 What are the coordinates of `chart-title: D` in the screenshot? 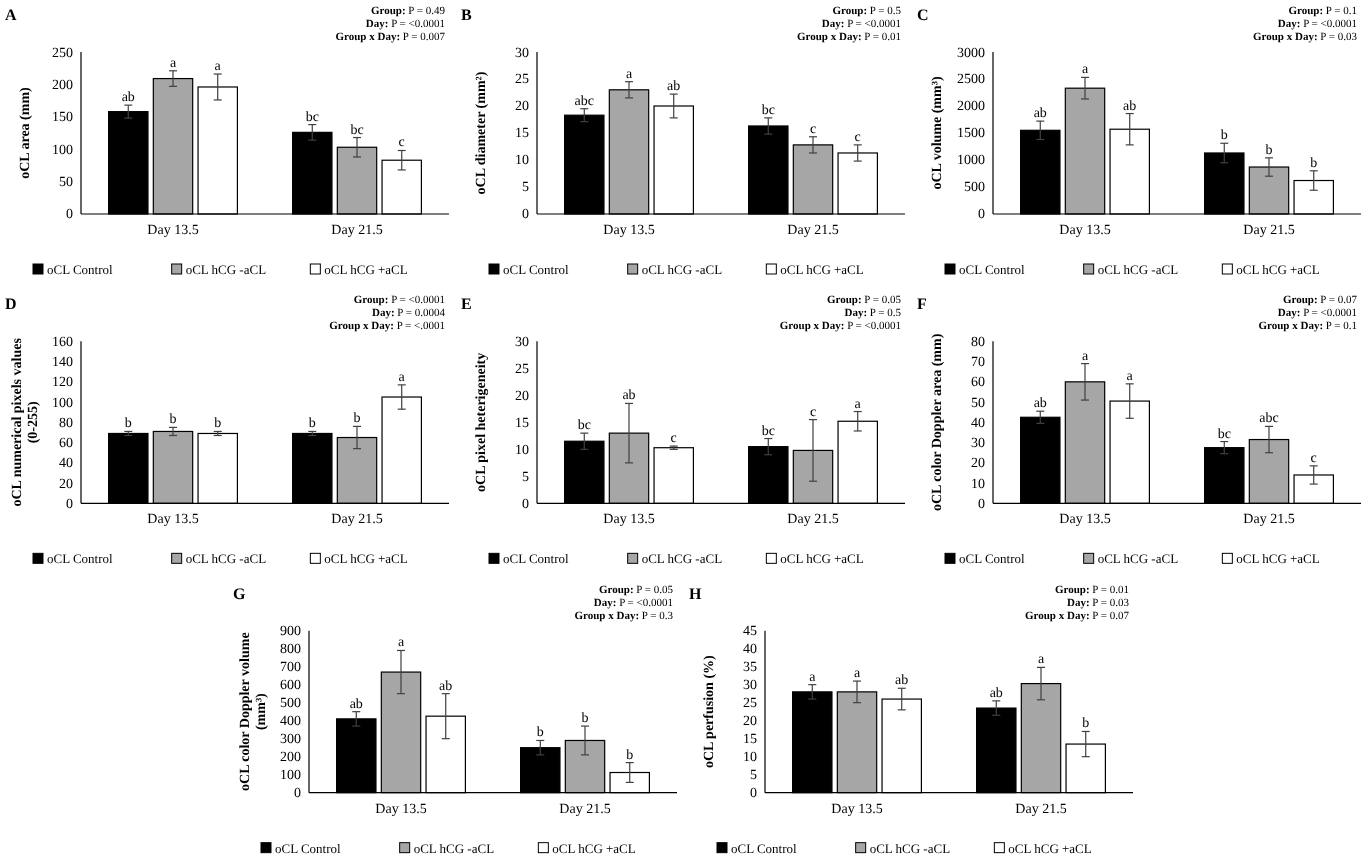 It's located at (11, 304).